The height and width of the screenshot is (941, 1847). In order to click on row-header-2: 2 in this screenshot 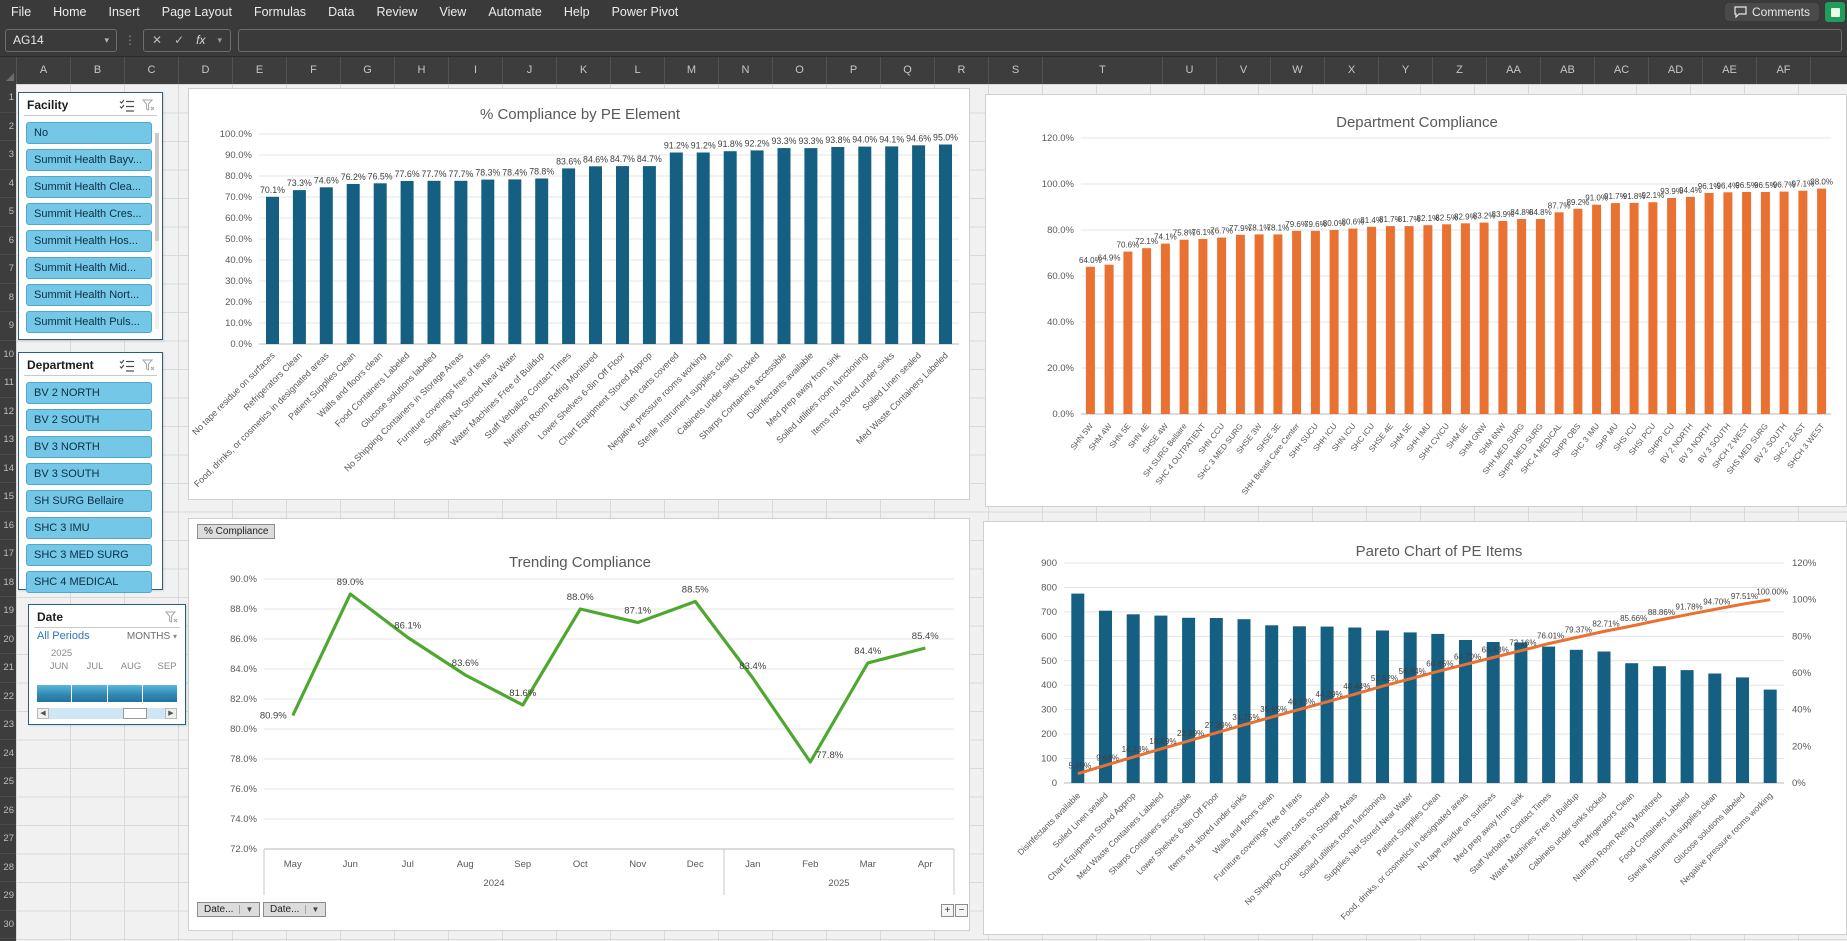, I will do `click(8, 127)`.